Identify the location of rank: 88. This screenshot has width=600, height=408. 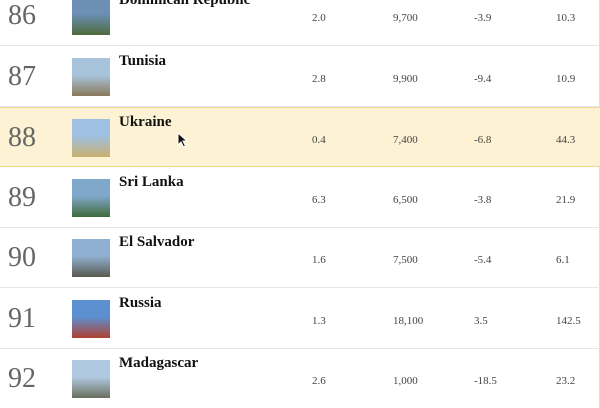
(22, 137).